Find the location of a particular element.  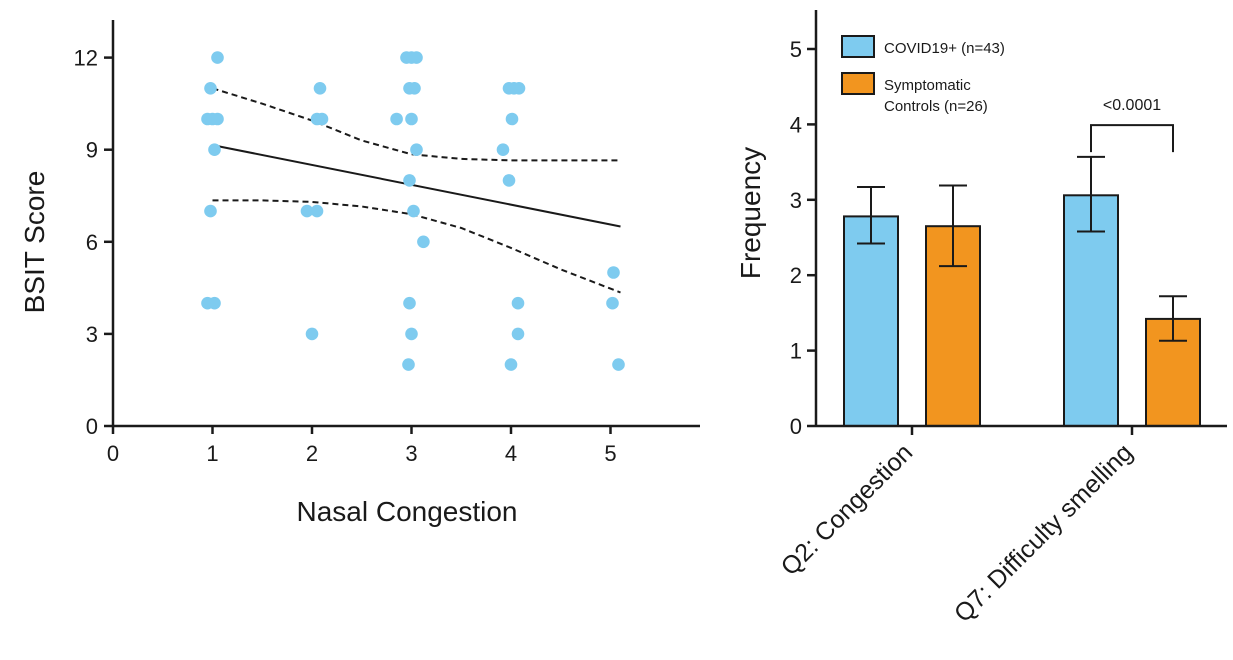

scatter-y-tick-label: 6 is located at coordinates (92, 242).